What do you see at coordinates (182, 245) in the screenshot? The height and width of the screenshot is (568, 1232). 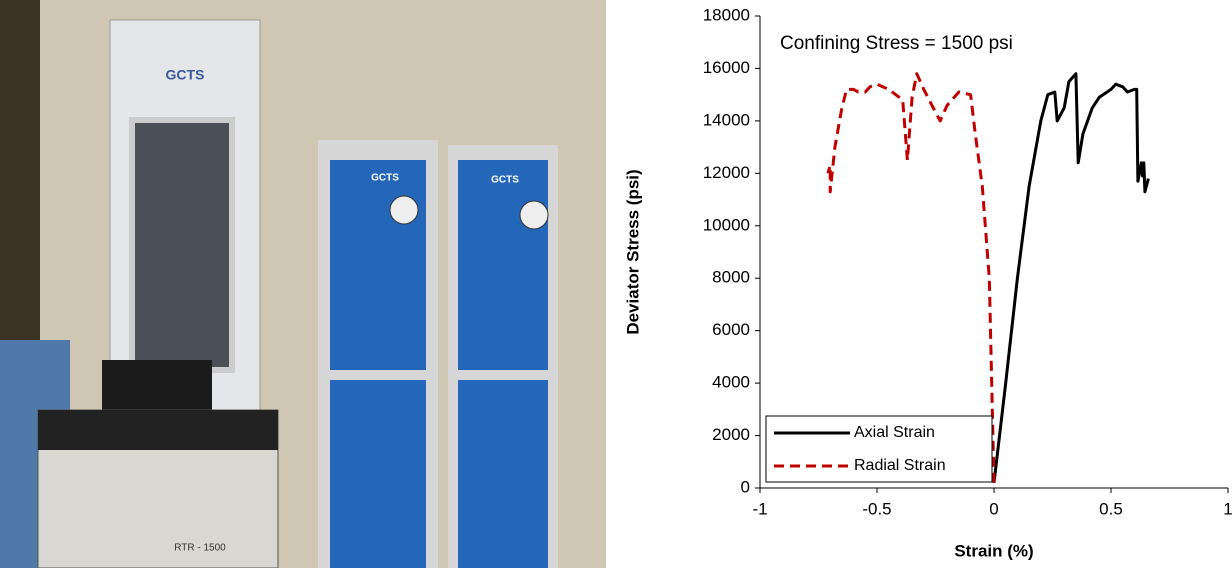 I see `machine-window` at bounding box center [182, 245].